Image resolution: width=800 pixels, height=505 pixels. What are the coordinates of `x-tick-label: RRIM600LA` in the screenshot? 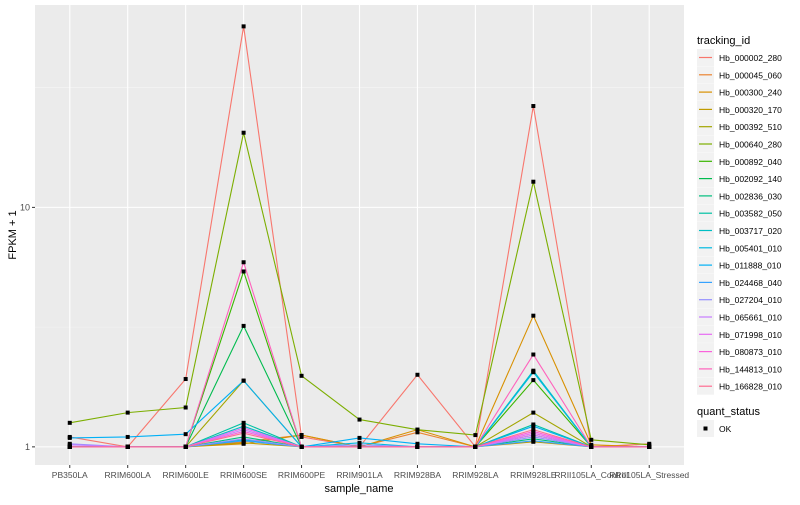 It's located at (128, 475).